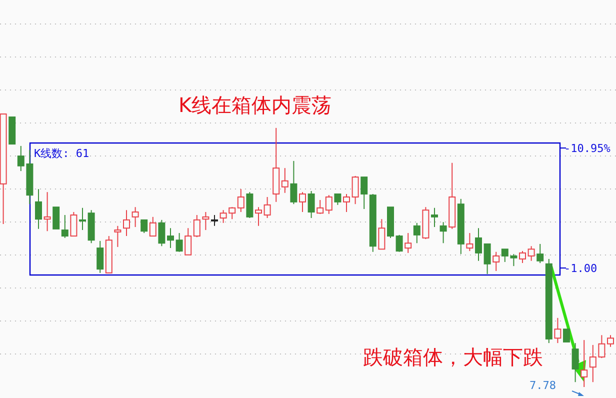 The height and width of the screenshot is (398, 616). What do you see at coordinates (255, 105) in the screenshot?
I see `annotation: K线在箱体内震荡` at bounding box center [255, 105].